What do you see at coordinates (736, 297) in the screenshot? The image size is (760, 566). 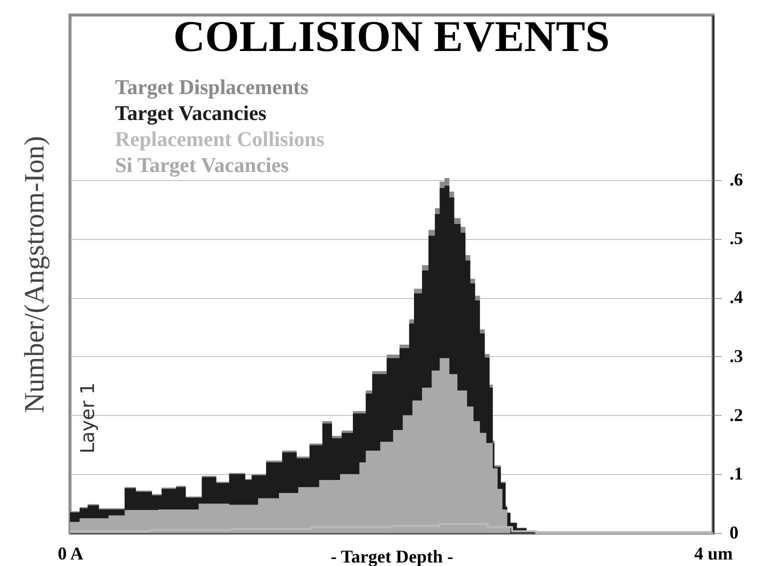 I see `y-tick-label: .4` at bounding box center [736, 297].